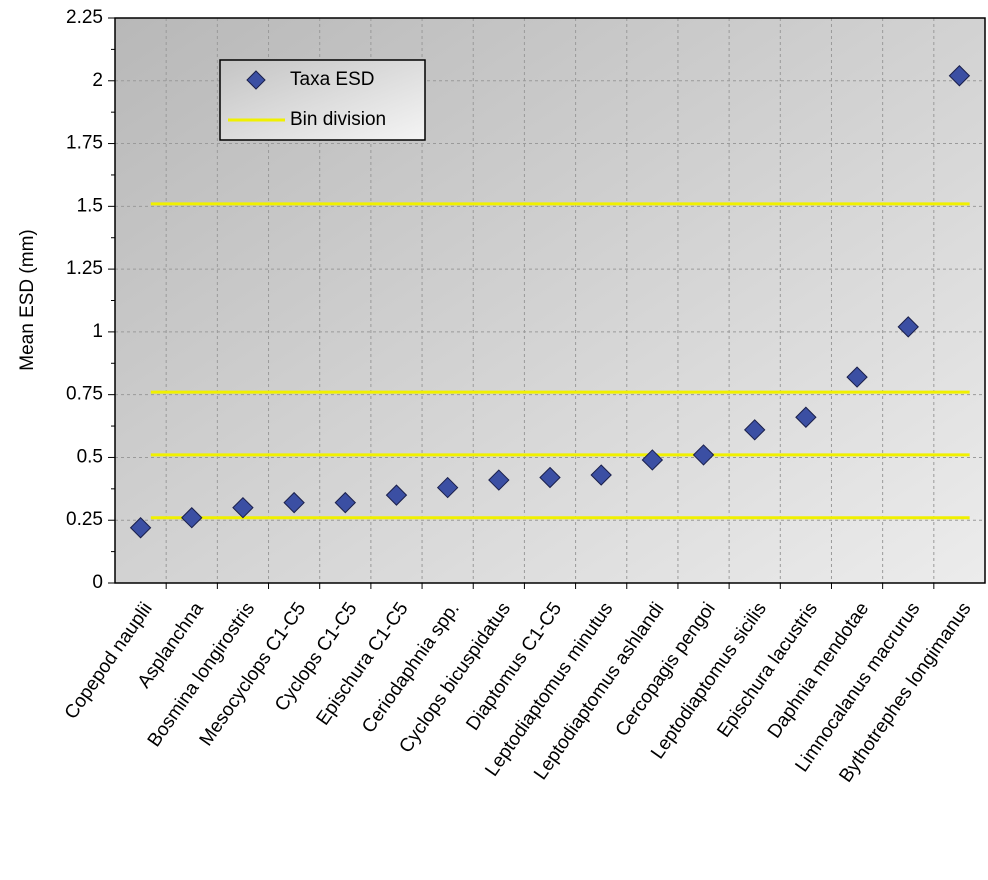 The width and height of the screenshot is (988, 880). Describe the element at coordinates (84, 394) in the screenshot. I see `y-tick-label: 0.75` at that location.